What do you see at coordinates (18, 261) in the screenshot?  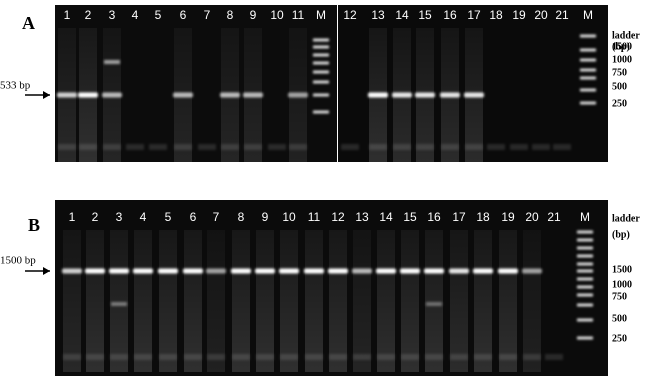 I see `size-marker: 1500 bp` at bounding box center [18, 261].